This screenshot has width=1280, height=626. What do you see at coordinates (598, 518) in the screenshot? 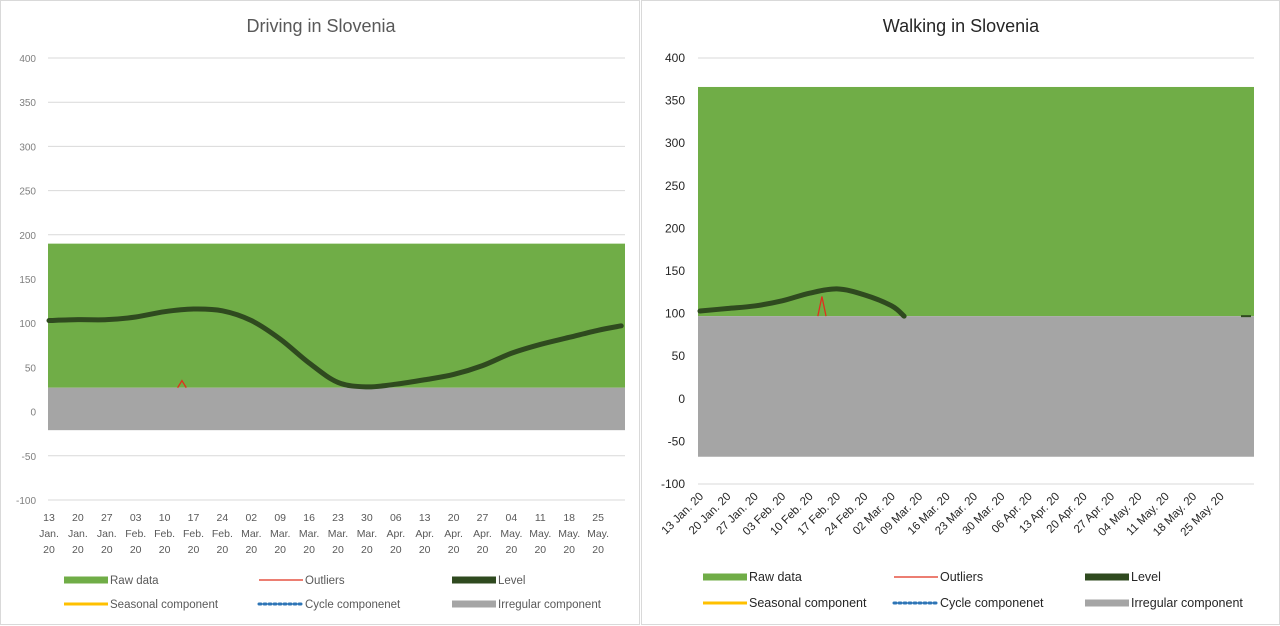
I see `x-tick-label: 25` at bounding box center [598, 518].